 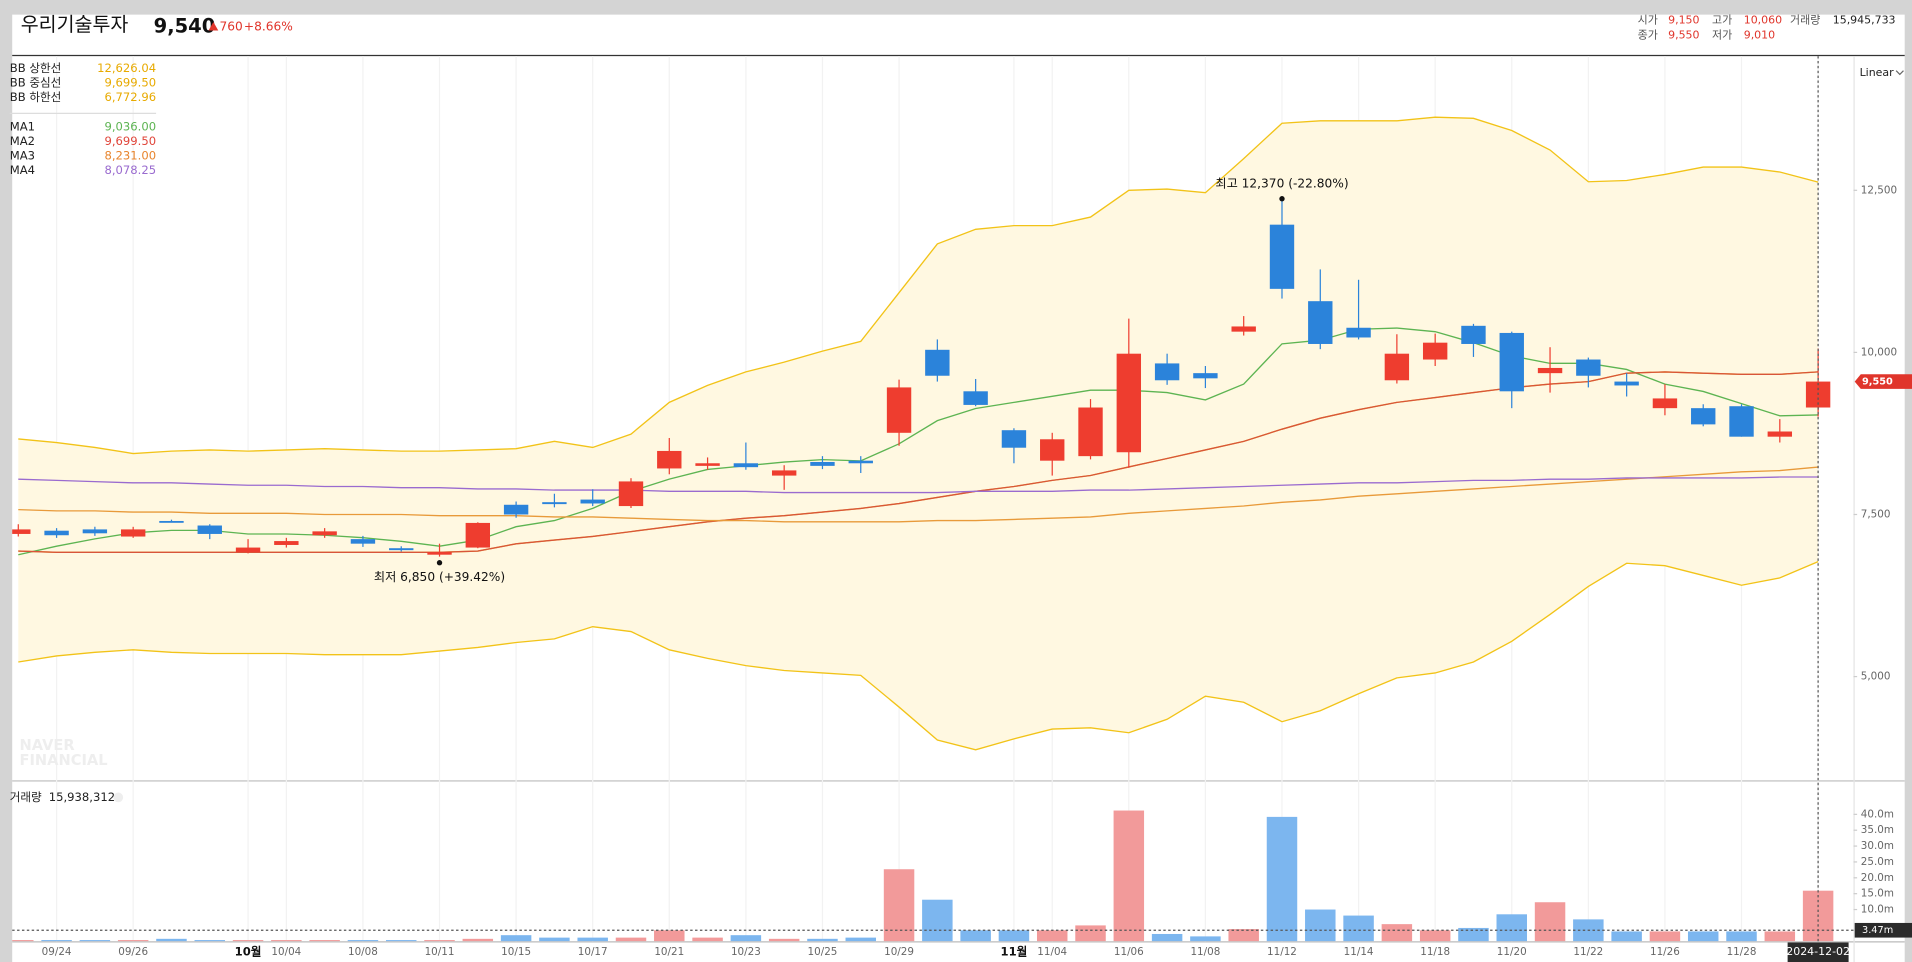 What do you see at coordinates (1282, 199) in the screenshot?
I see `high-marker` at bounding box center [1282, 199].